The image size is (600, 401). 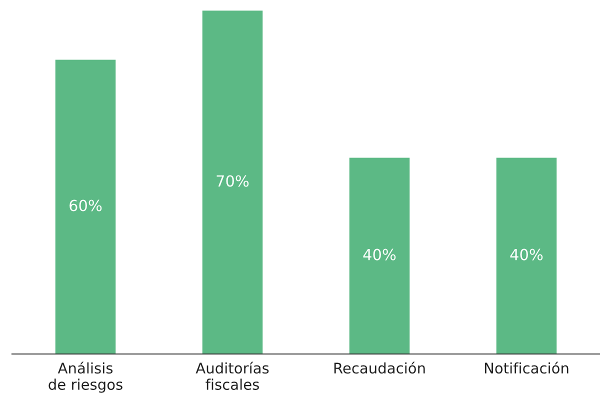 What do you see at coordinates (232, 181) in the screenshot?
I see `data-label: 70%` at bounding box center [232, 181].